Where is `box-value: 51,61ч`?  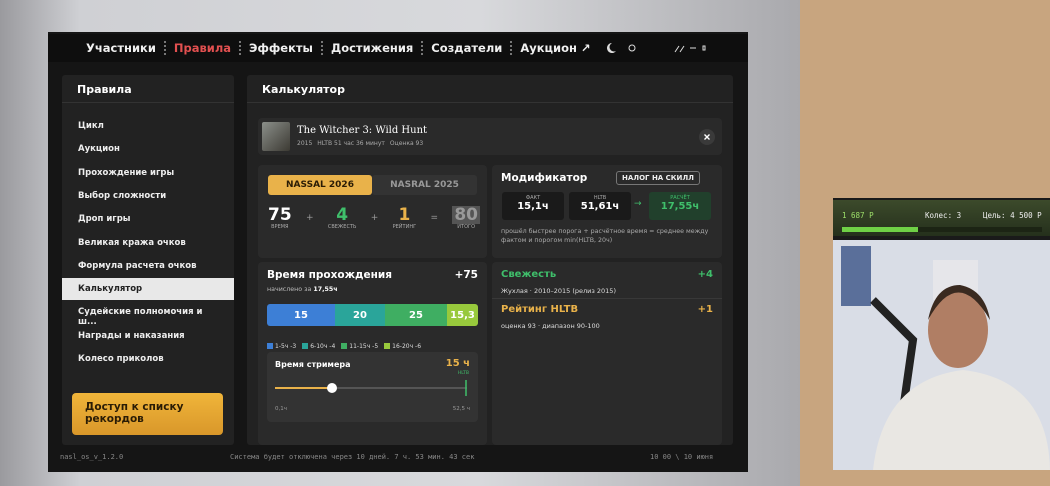
box-value: 51,61ч is located at coordinates (600, 206).